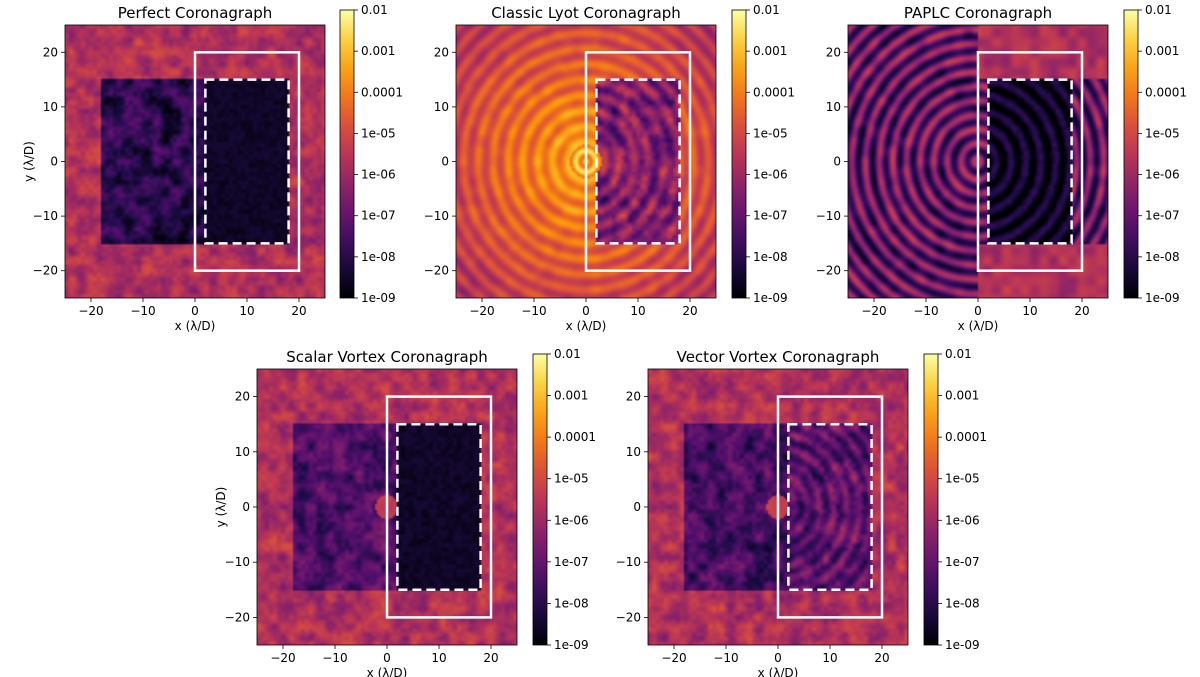  What do you see at coordinates (386, 357) in the screenshot?
I see `panel-title: Scalar Vortex Coronagraph` at bounding box center [386, 357].